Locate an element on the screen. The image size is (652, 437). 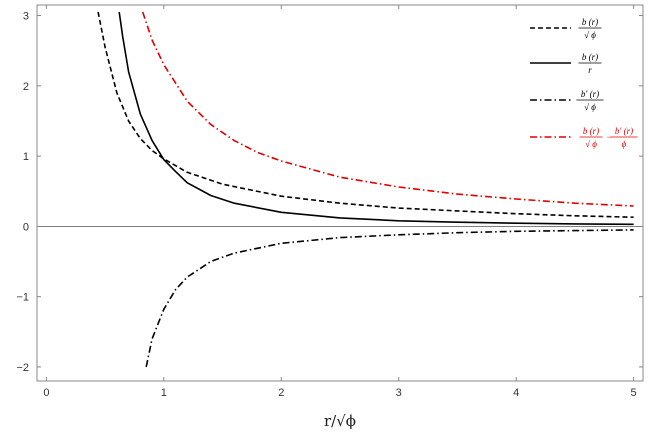
legend-label-1-denominator: r is located at coordinates (590, 70).